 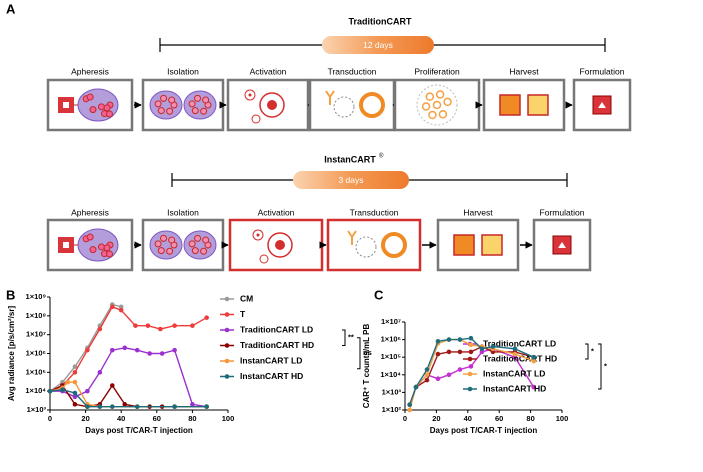 I want to click on significance-bracket, so click(x=359, y=353).